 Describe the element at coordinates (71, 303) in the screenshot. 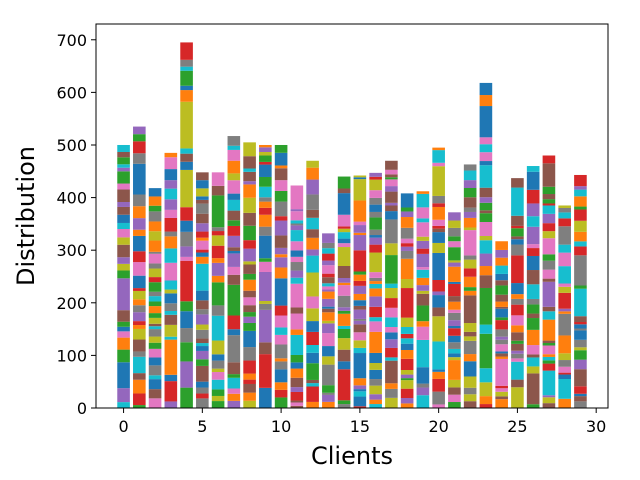

I see `y-tick-label: 200` at that location.